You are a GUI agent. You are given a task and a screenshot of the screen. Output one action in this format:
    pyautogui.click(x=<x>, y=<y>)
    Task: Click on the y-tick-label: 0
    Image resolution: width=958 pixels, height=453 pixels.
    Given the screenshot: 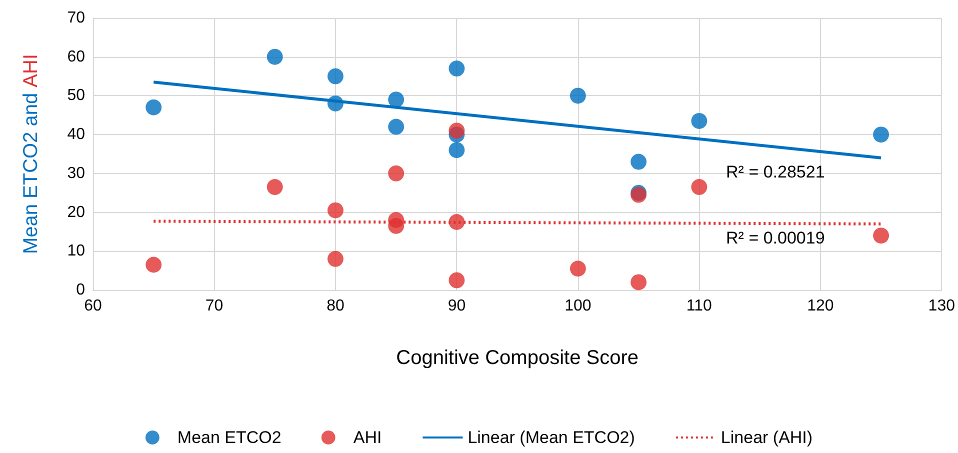 What is the action you would take?
    pyautogui.click(x=81, y=290)
    